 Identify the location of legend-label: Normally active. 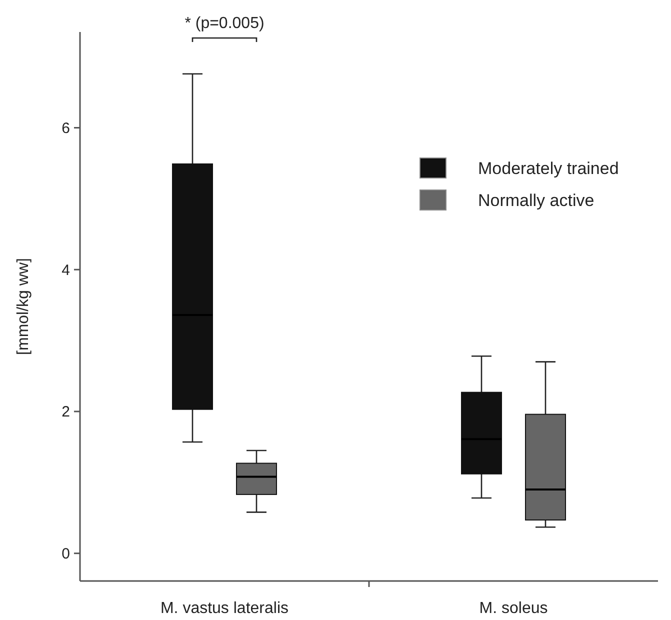
(536, 200).